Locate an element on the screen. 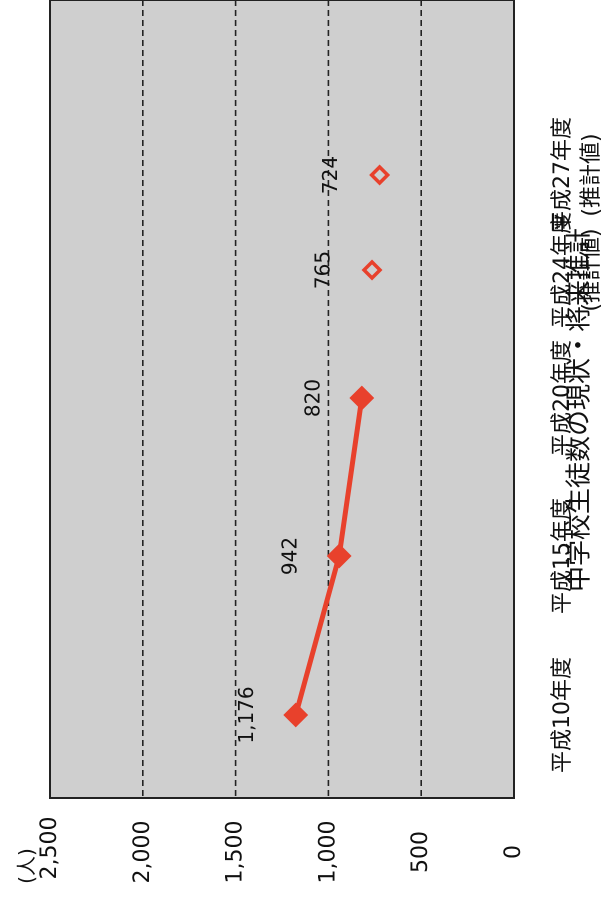 The width and height of the screenshot is (607, 899). data-label: 820 is located at coordinates (312, 398).